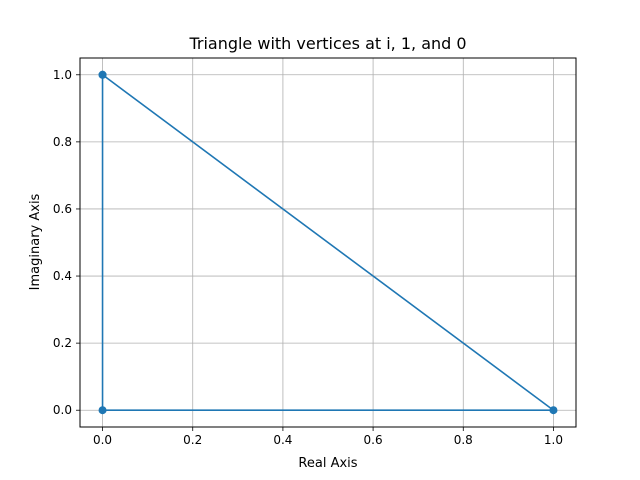  What do you see at coordinates (62, 276) in the screenshot?
I see `y-tick-label: 0.4` at bounding box center [62, 276].